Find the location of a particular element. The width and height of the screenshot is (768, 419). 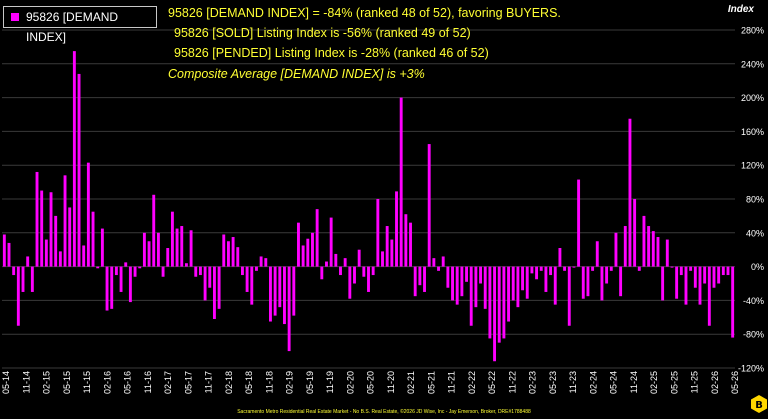

x-tick-label: 02-16 is located at coordinates (107, 382).